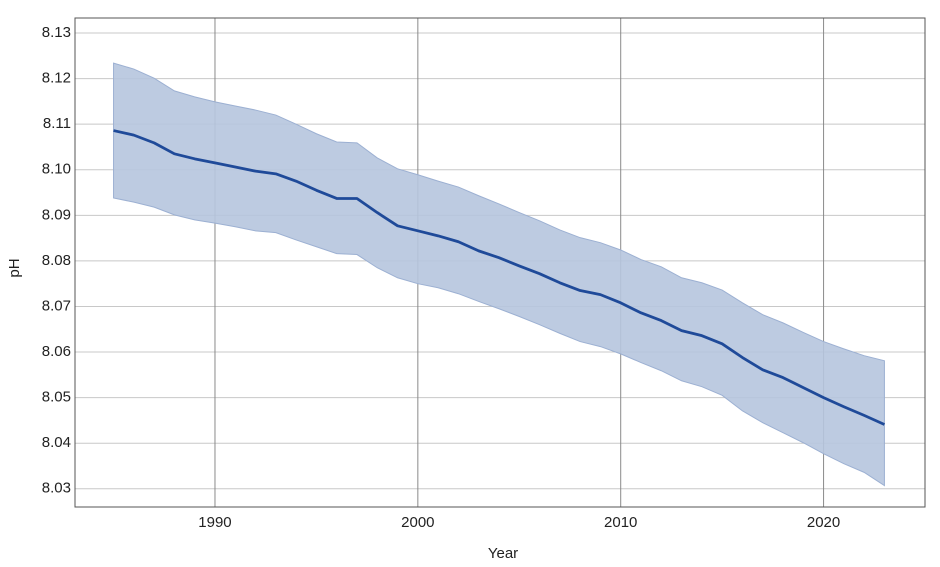 The width and height of the screenshot is (940, 567). Describe the element at coordinates (56, 260) in the screenshot. I see `y-tick-label: 8.08` at that location.